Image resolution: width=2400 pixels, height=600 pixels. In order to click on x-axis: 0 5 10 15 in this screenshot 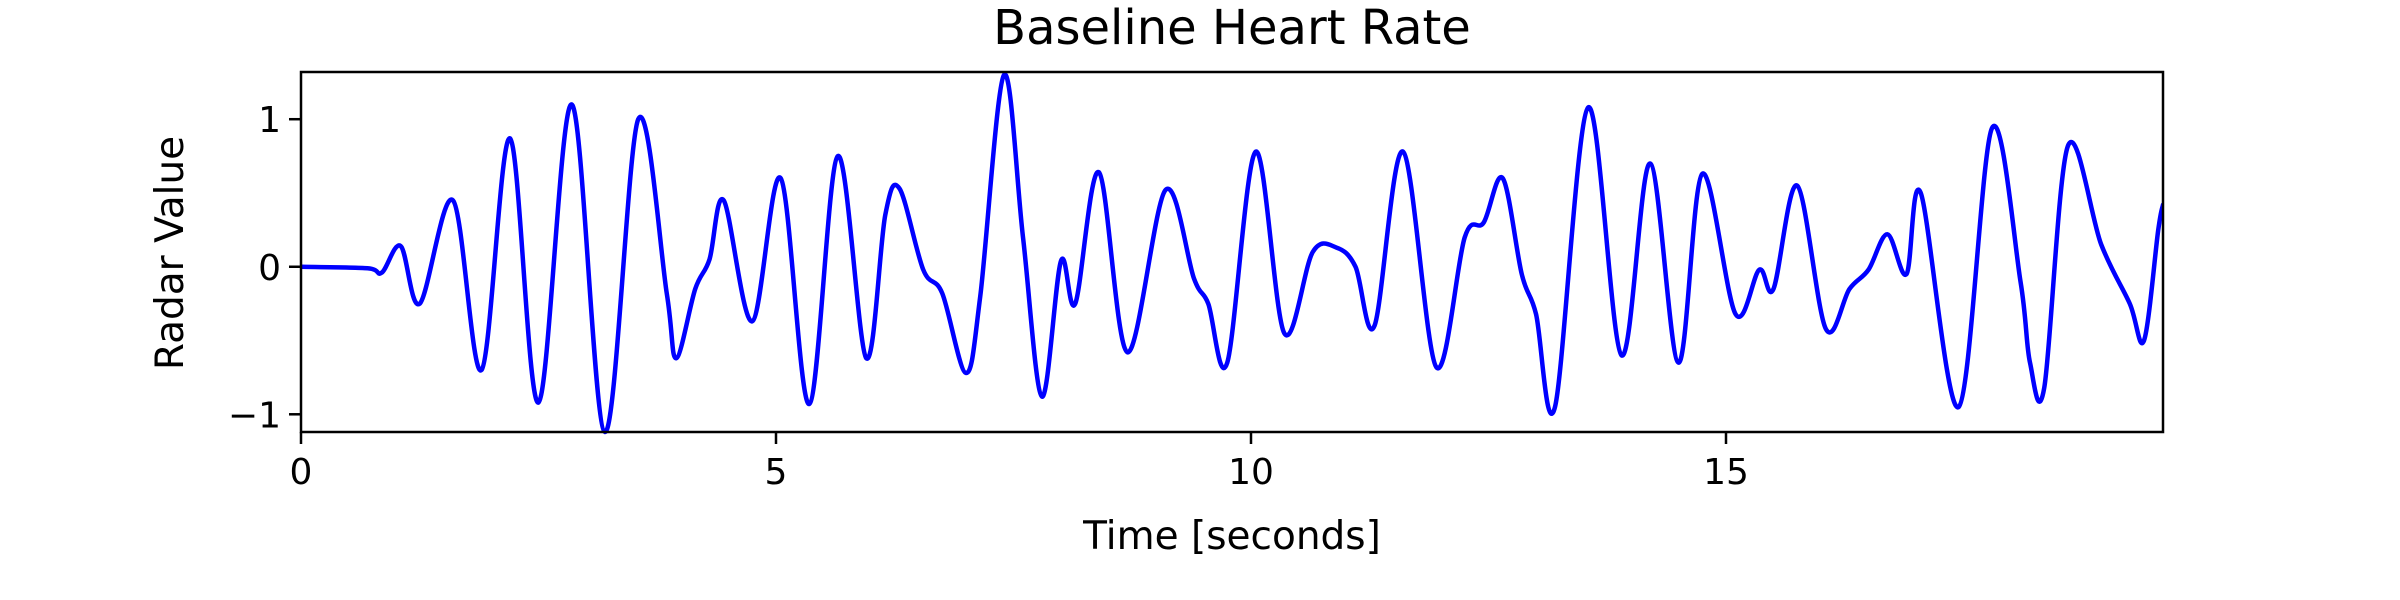, I will do `click(1019, 462)`.